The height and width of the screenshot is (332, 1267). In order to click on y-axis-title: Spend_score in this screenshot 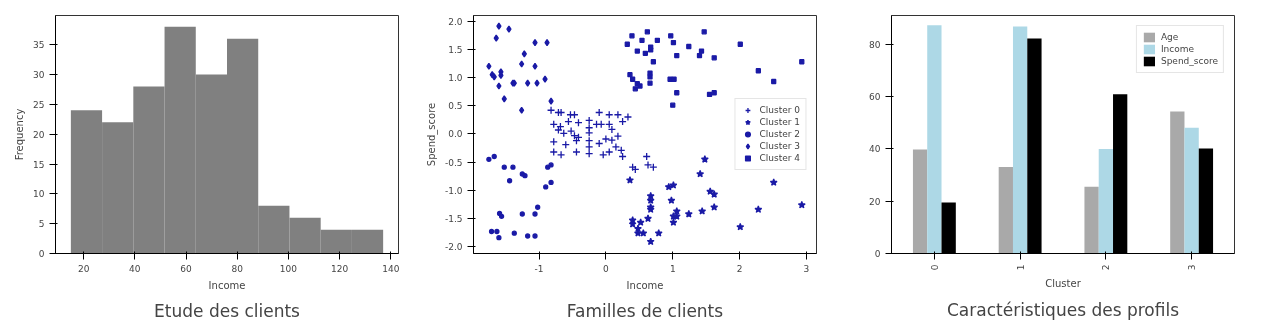, I will do `click(431, 134)`.